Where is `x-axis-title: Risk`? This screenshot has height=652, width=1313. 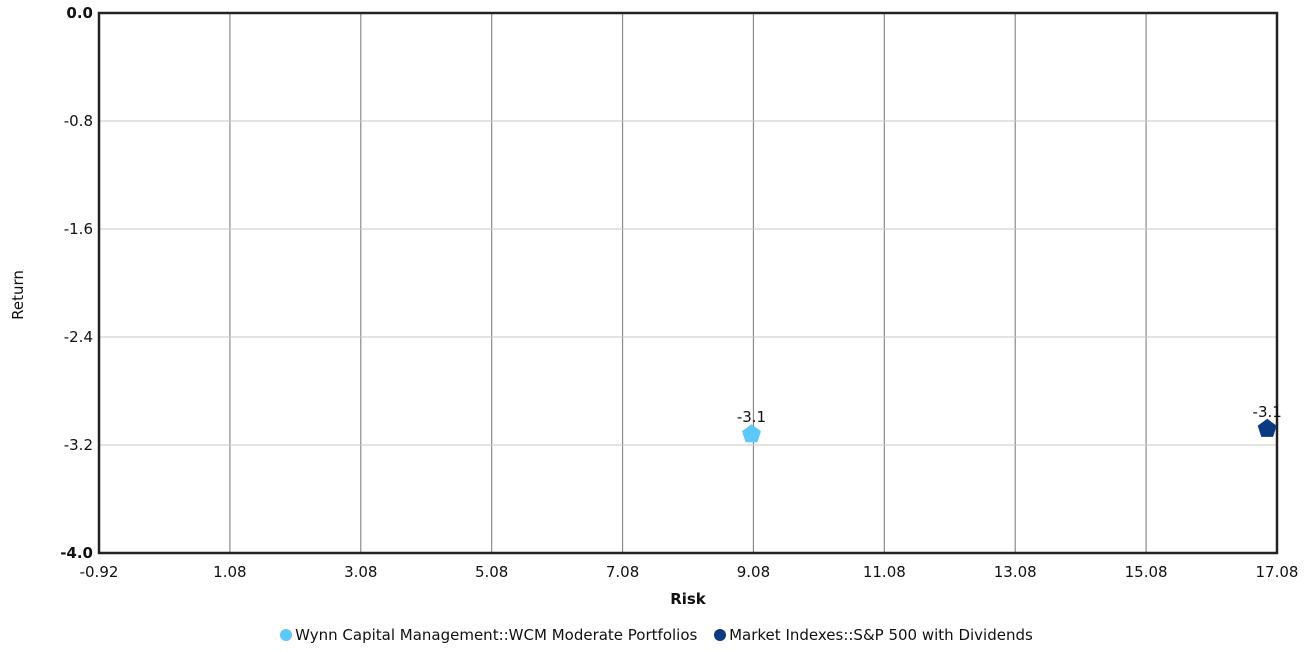
x-axis-title: Risk is located at coordinates (688, 599).